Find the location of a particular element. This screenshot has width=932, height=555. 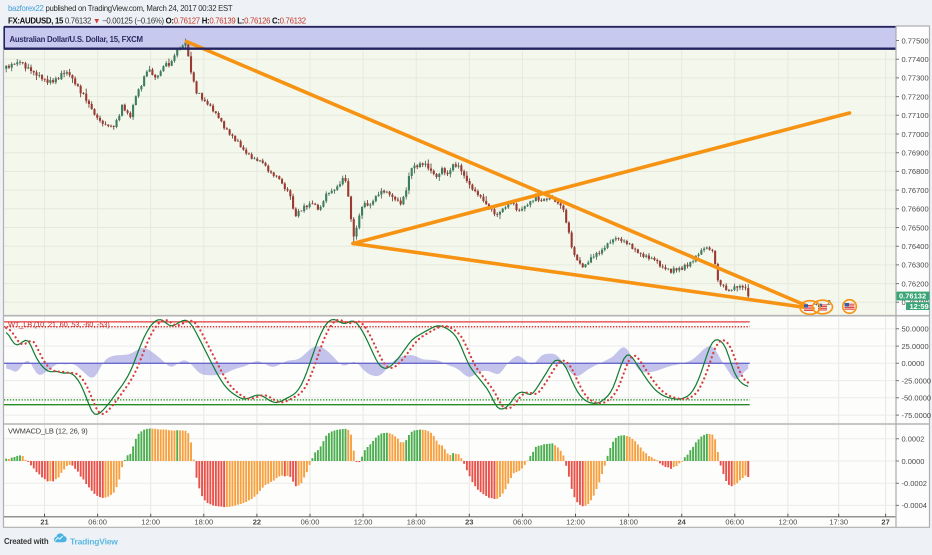

svg-text: -0.0004 is located at coordinates (914, 505).